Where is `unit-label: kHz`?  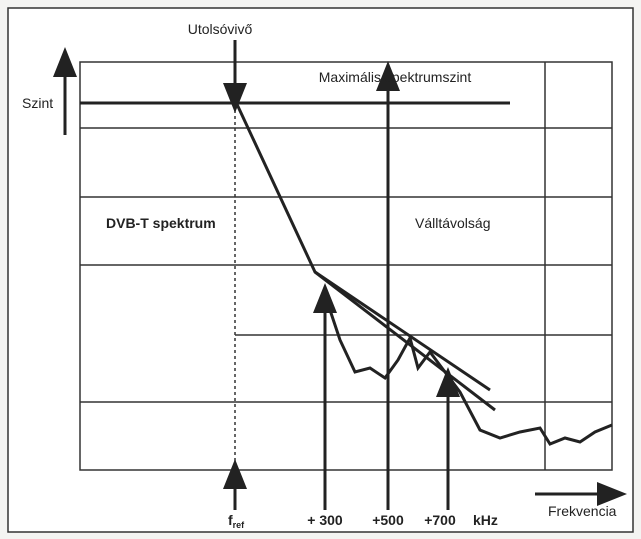 unit-label: kHz is located at coordinates (485, 520).